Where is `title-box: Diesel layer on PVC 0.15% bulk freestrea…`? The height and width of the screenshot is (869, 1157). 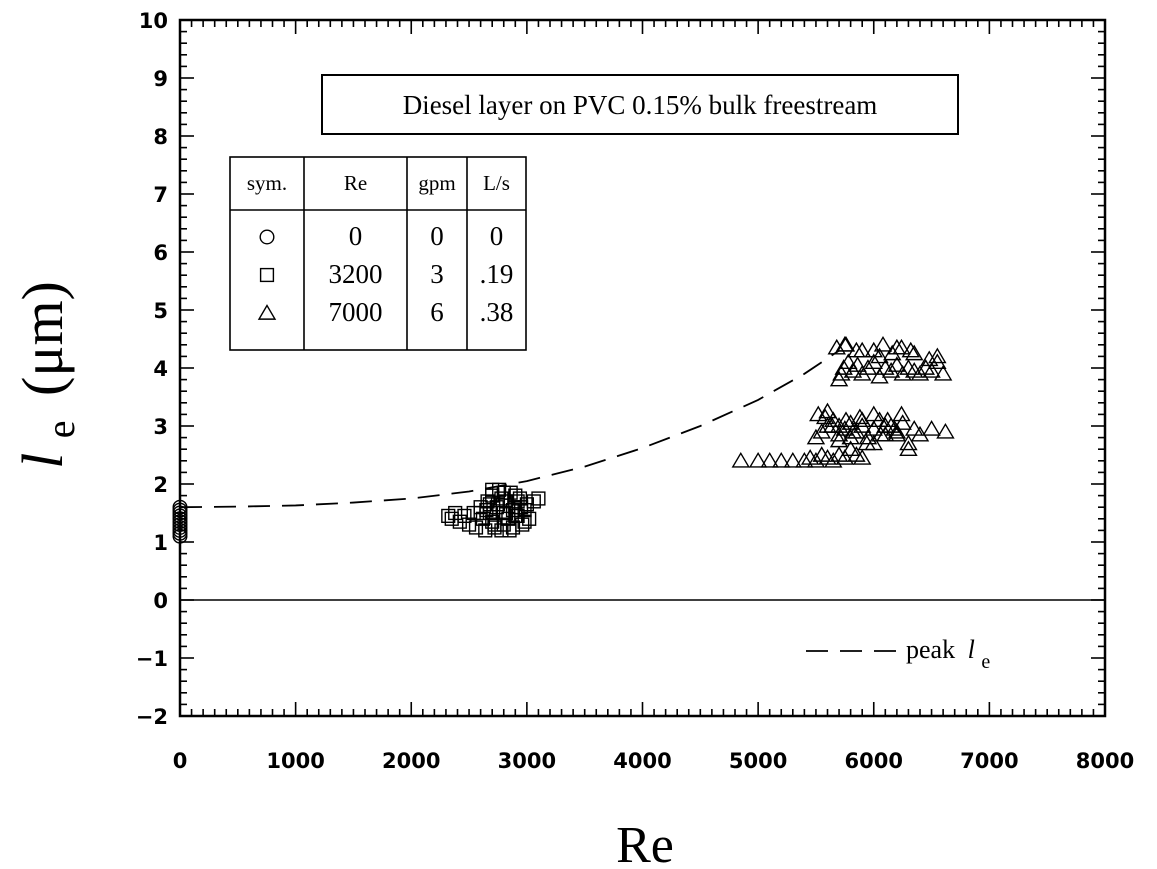
title-box: Diesel layer on PVC 0.15% bulk freestrea… is located at coordinates (640, 104).